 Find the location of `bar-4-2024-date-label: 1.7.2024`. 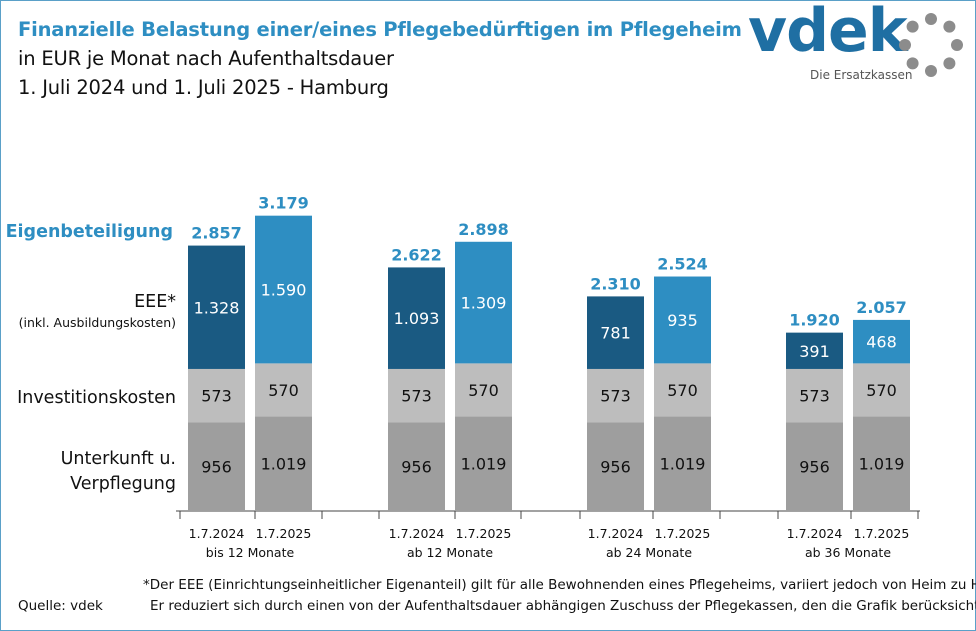

bar-4-2024-date-label: 1.7.2024 is located at coordinates (815, 533).